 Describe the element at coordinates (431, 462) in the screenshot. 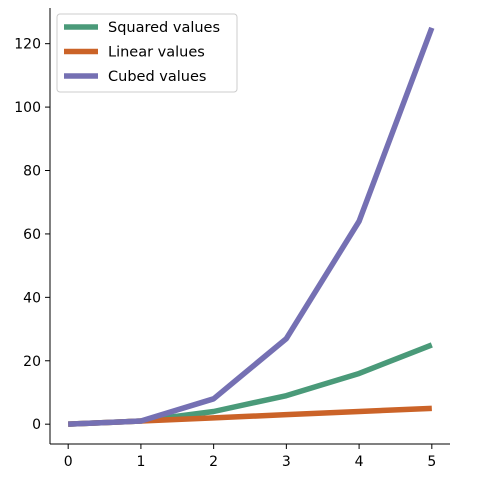

I see `x-tick-label: 5` at that location.